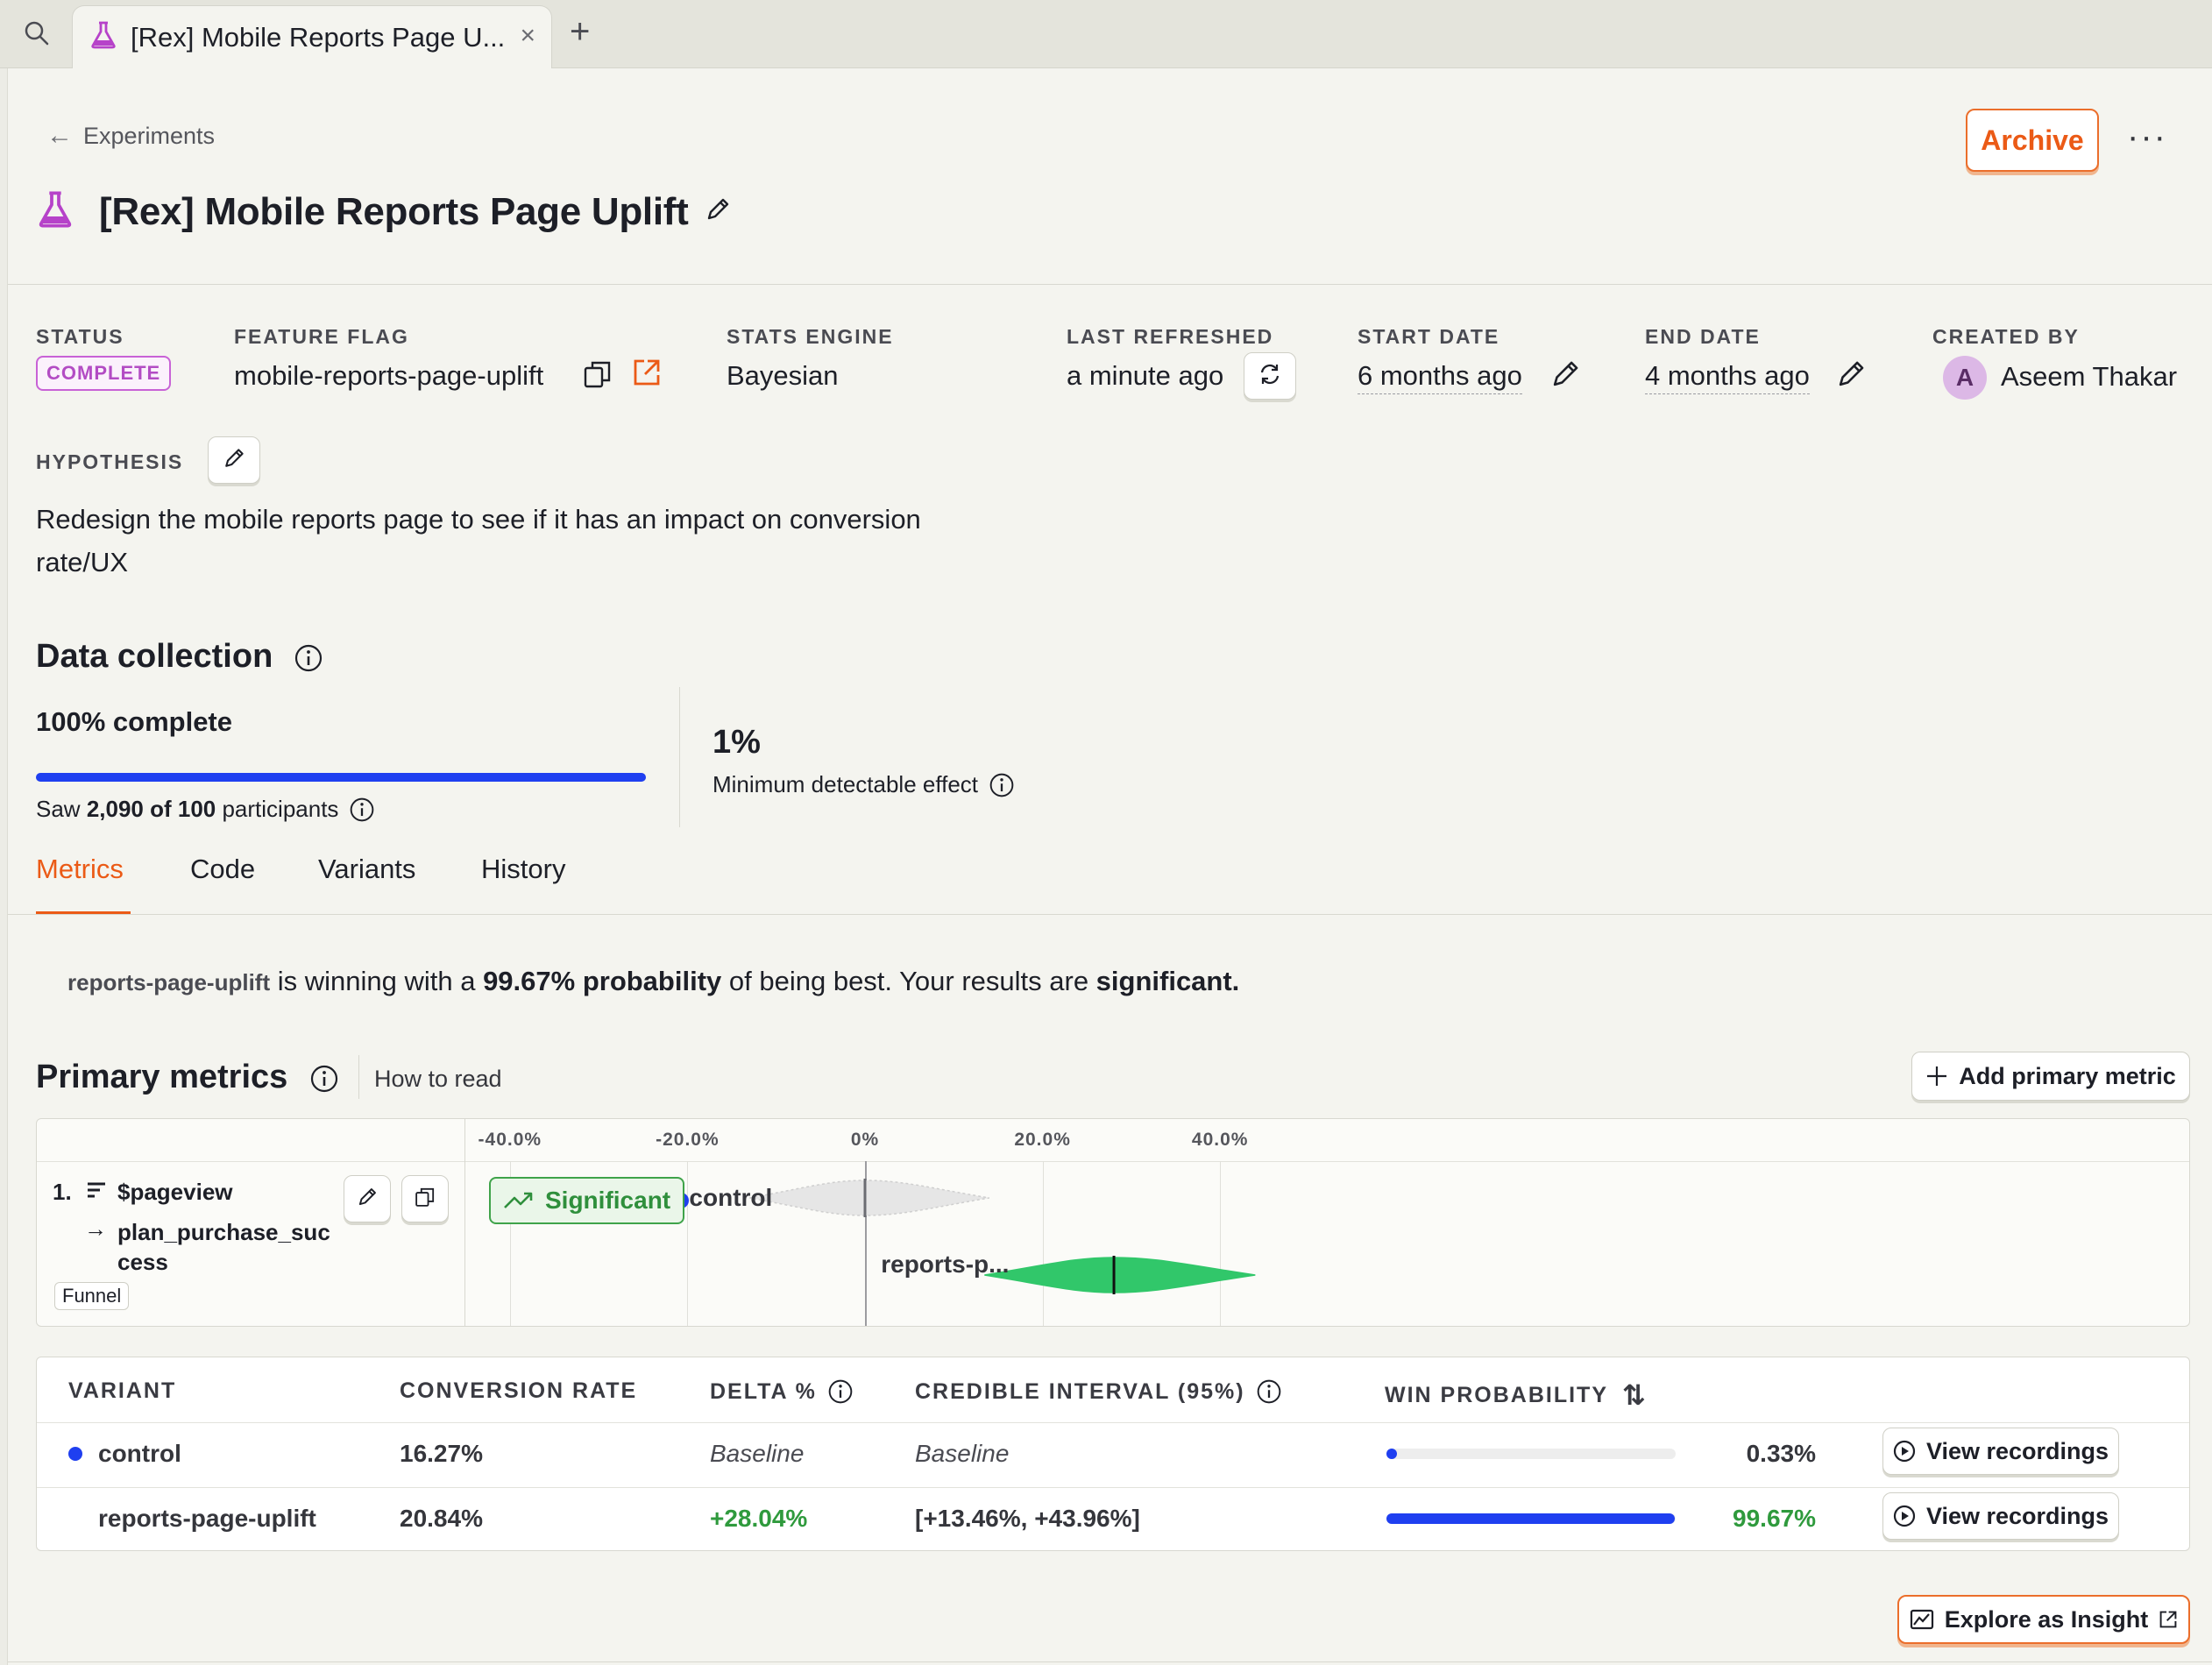 This screenshot has height=1665, width=2212. Describe the element at coordinates (1391, 1454) in the screenshot. I see `row-control-win-fill` at that location.